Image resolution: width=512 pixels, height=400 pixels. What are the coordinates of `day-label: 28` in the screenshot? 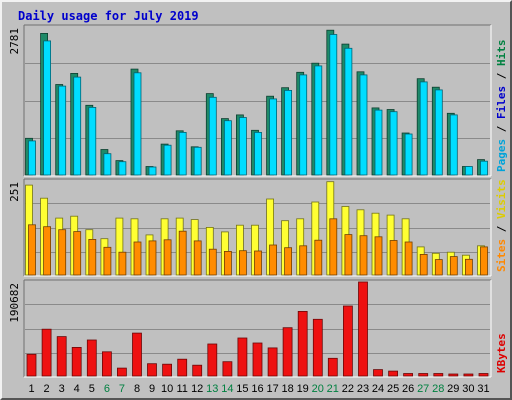 It's located at (438, 389).